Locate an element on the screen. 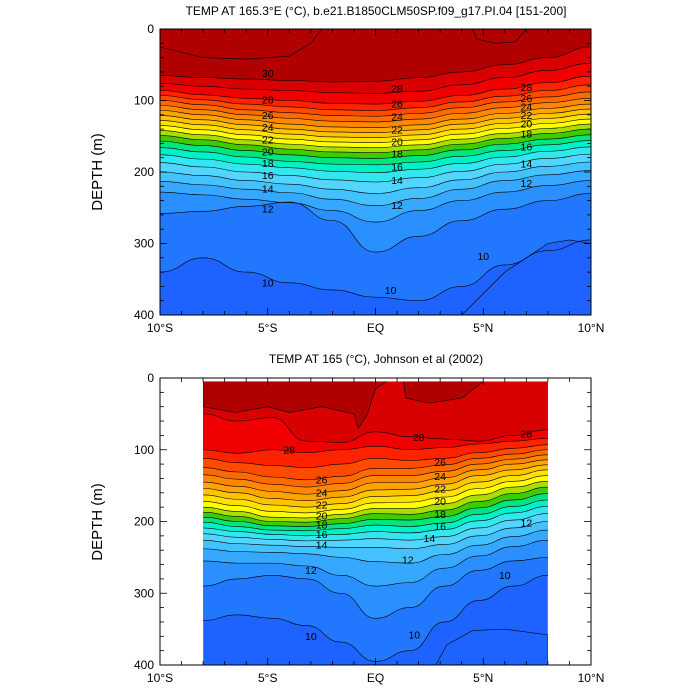 This screenshot has height=700, width=700. x-tick-label: 5°N is located at coordinates (483, 328).